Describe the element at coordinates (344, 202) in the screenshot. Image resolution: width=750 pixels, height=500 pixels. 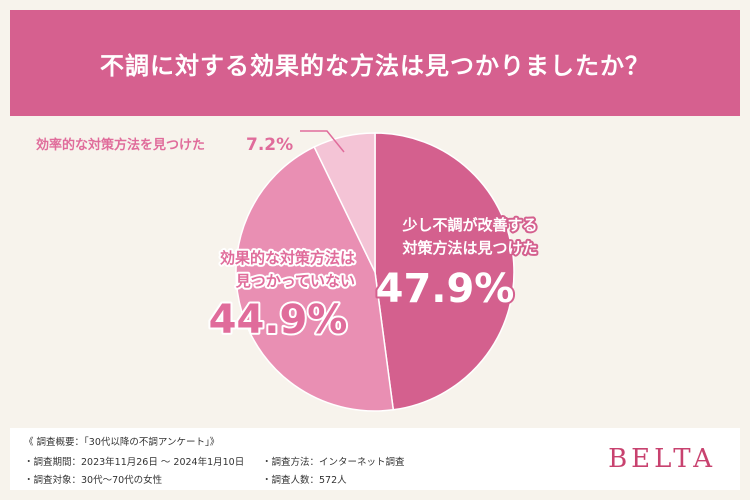
I see `slice-found` at that location.